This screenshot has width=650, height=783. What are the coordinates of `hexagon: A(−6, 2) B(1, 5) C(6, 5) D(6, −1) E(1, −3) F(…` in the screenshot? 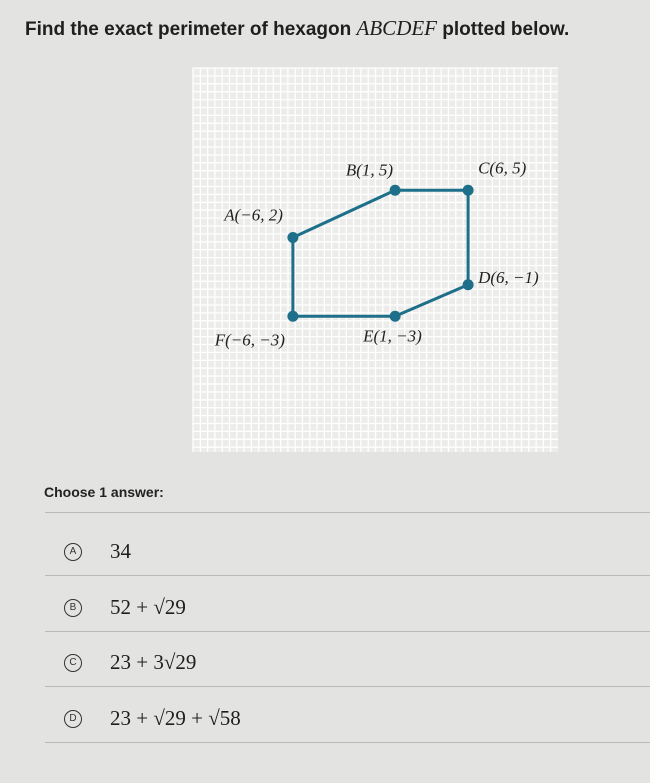 It's located at (376, 253).